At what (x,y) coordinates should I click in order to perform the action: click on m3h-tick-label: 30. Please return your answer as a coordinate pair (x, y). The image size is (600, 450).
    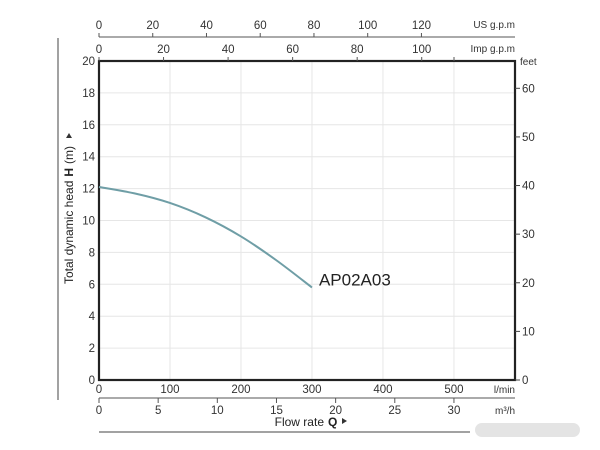
    Looking at the image, I should click on (454, 411).